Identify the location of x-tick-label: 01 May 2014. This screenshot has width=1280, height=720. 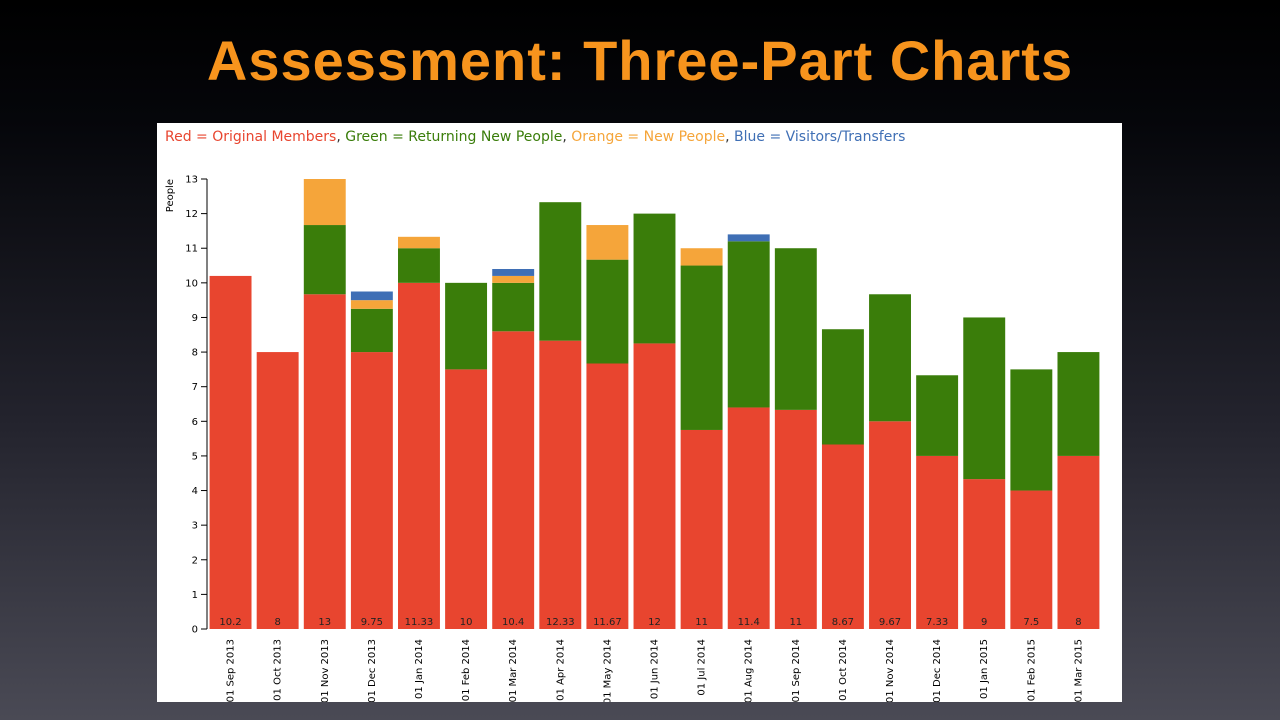
(607, 670).